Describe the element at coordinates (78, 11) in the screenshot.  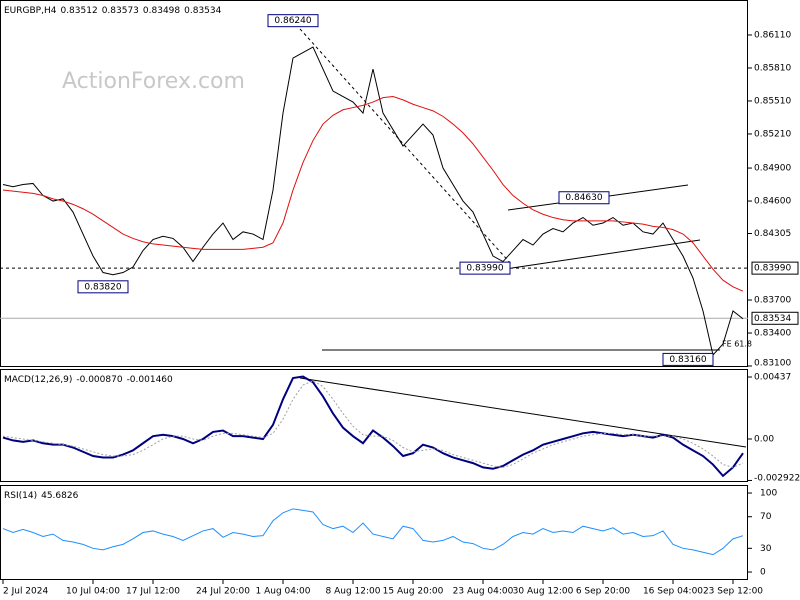
I see `quote: 0.83512` at that location.